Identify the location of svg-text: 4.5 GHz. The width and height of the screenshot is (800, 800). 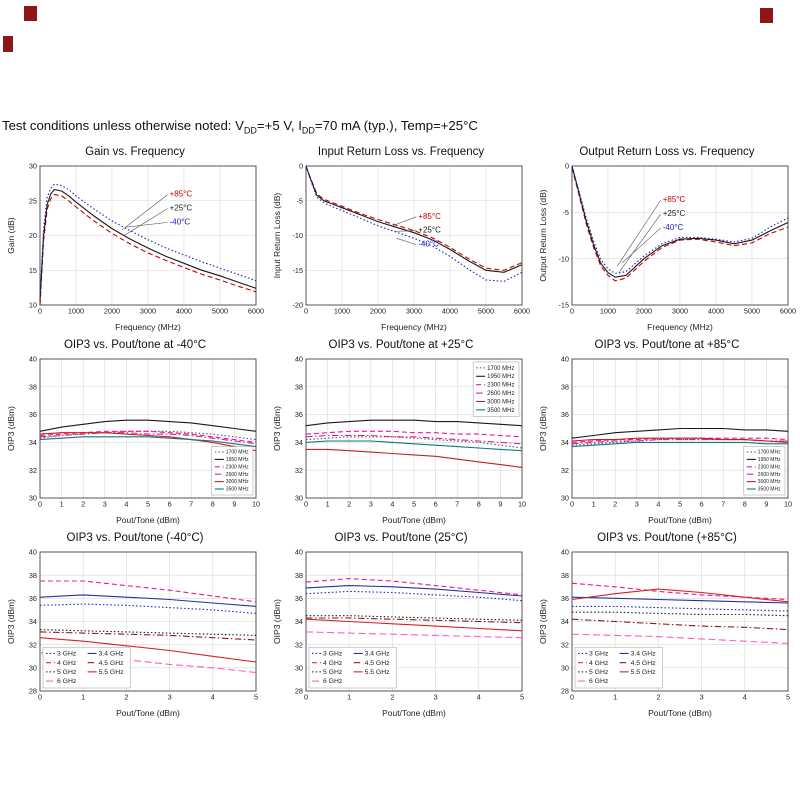
(112, 663).